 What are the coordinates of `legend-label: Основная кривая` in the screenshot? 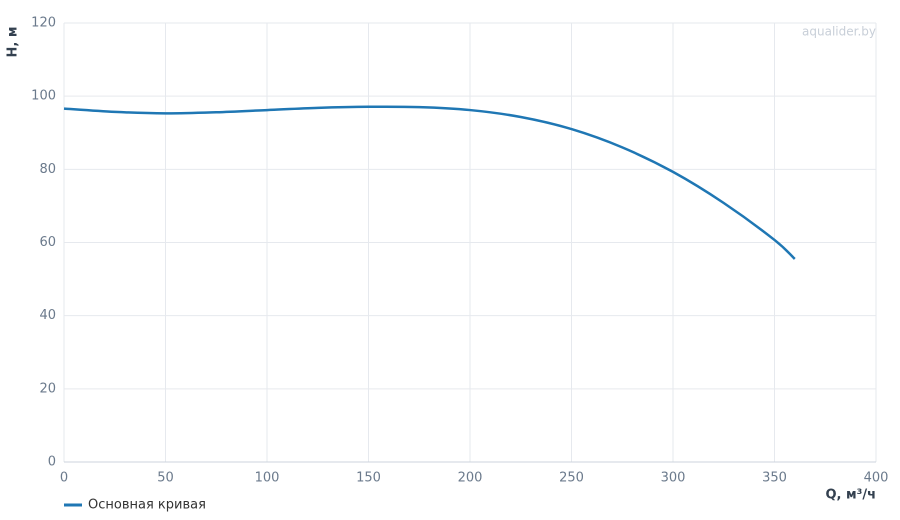 It's located at (147, 505).